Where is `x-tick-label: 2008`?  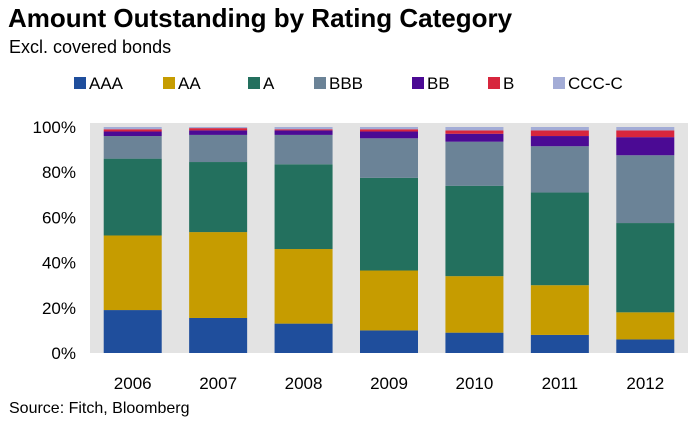 x-tick-label: 2008 is located at coordinates (304, 383).